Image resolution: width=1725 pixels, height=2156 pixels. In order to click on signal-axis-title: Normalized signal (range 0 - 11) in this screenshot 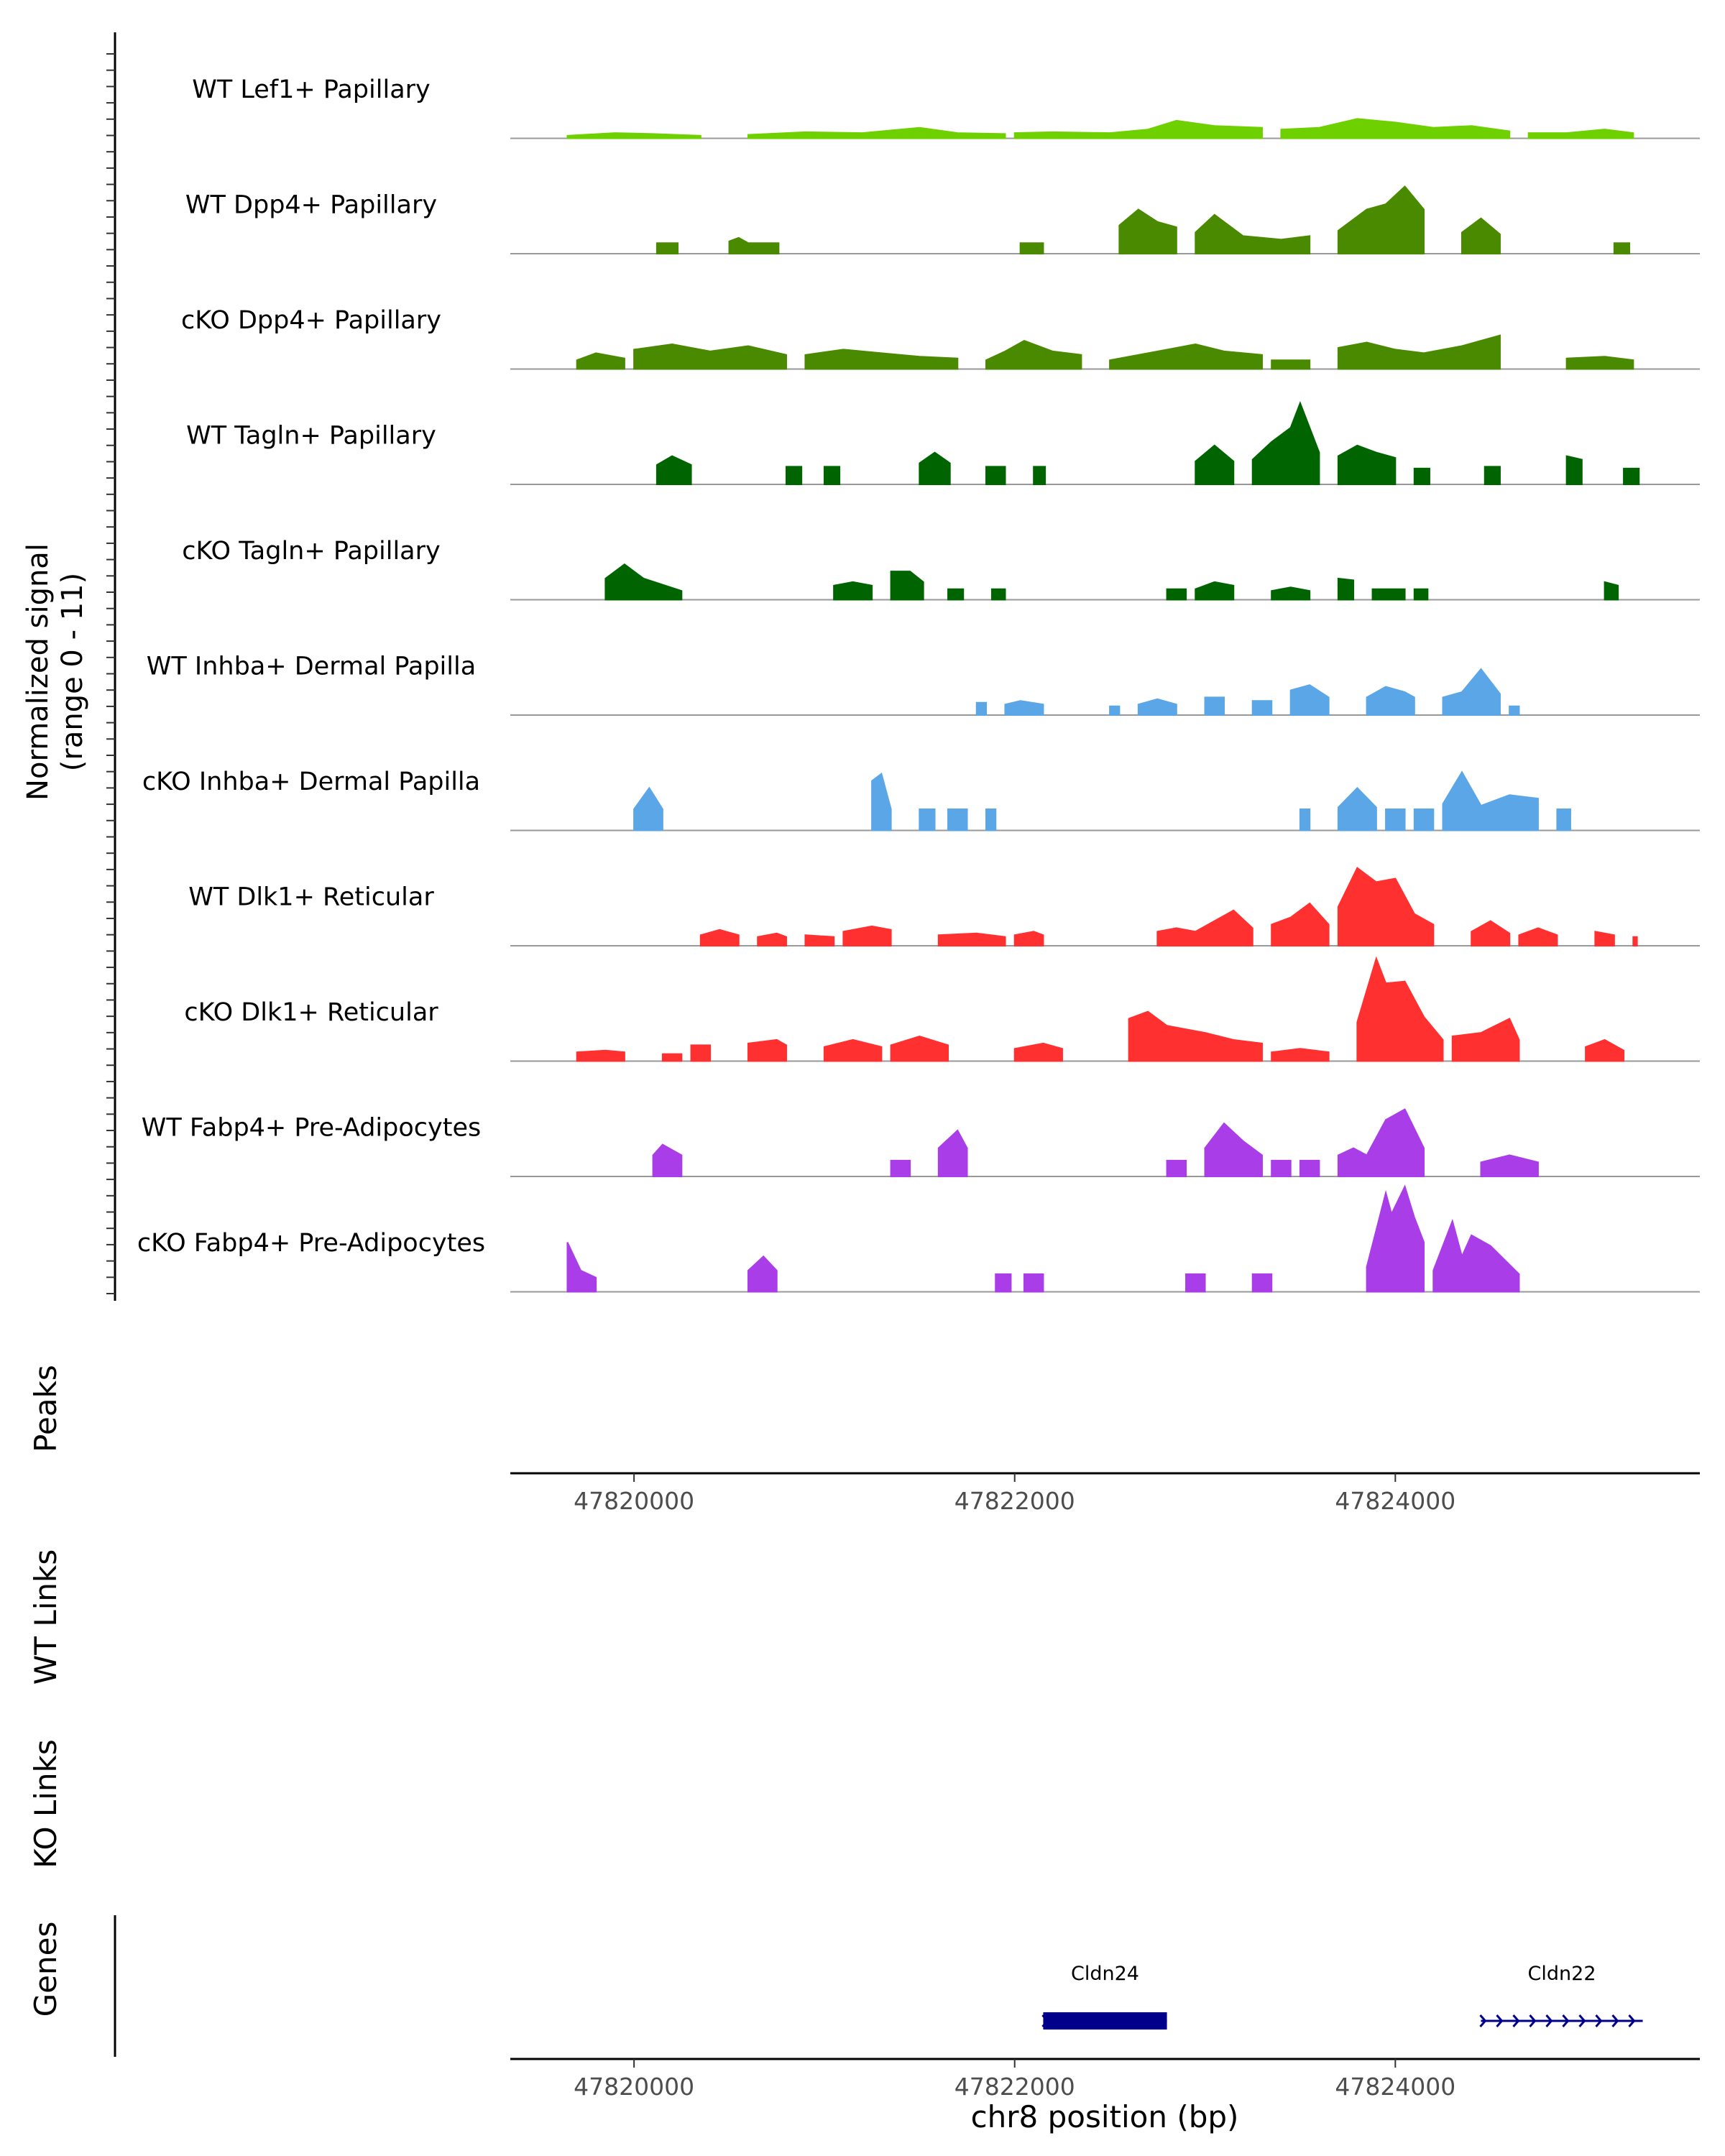, I will do `click(55, 672)`.